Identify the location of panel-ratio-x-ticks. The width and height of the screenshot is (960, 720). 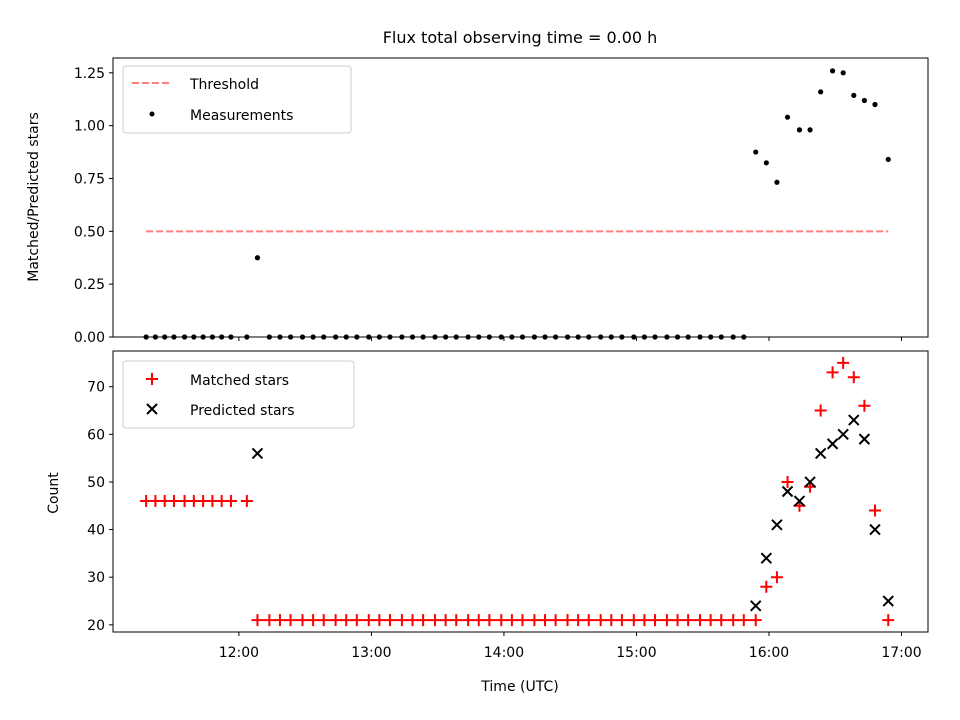
(570, 339).